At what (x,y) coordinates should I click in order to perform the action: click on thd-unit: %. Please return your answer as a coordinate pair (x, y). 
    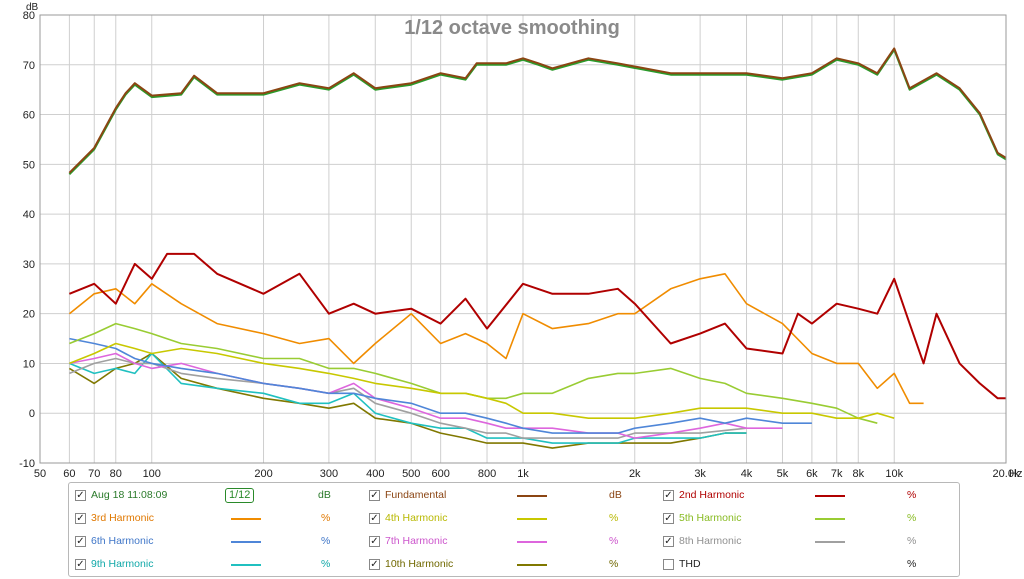
    Looking at the image, I should click on (912, 564).